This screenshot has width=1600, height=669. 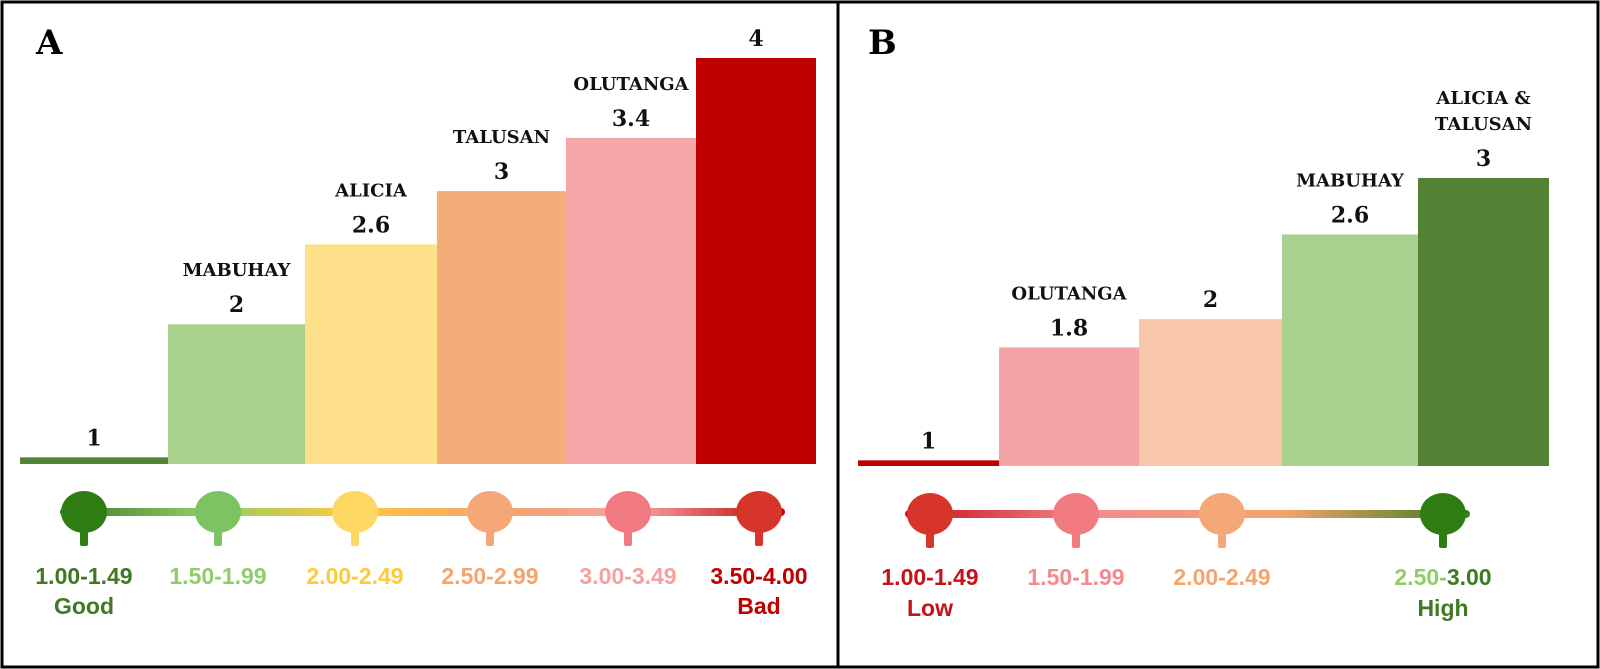 What do you see at coordinates (1482, 98) in the screenshot?
I see `bar-category-label-5: ALICIA &` at bounding box center [1482, 98].